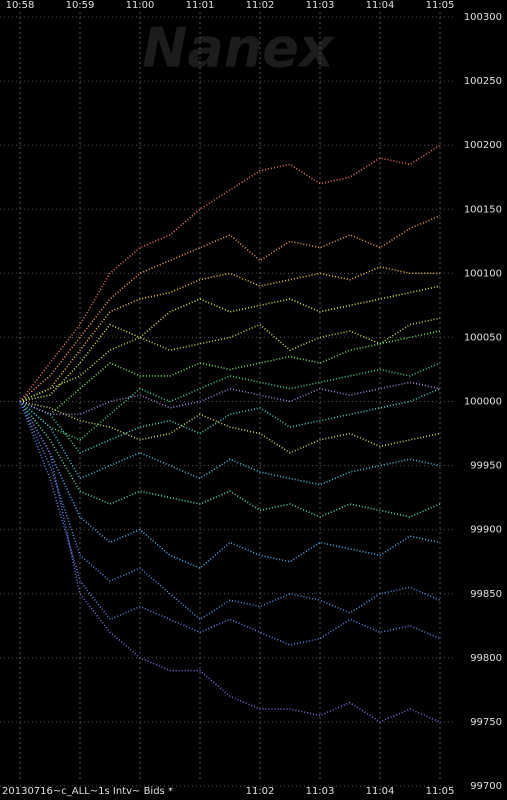  I want to click on caption: 20130716~c_ALL~1s Intv~ Bids *, so click(87, 791).